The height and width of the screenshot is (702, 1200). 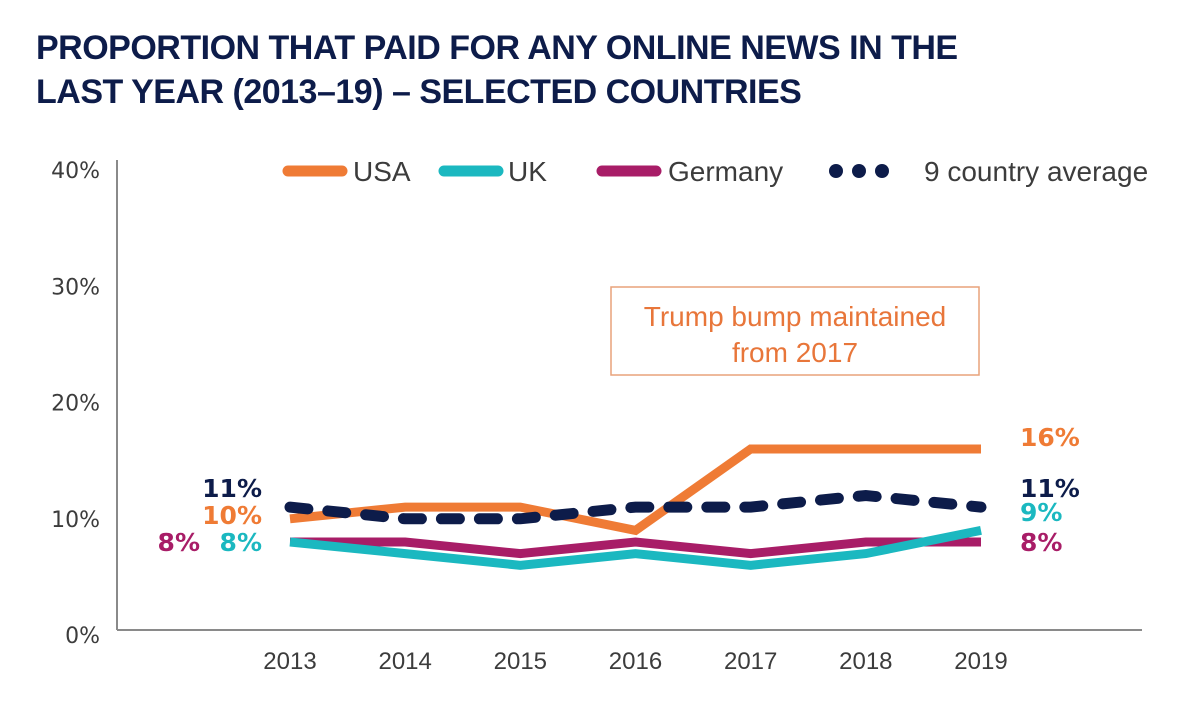 What do you see at coordinates (75, 520) in the screenshot?
I see `y-tick-label: 10%` at bounding box center [75, 520].